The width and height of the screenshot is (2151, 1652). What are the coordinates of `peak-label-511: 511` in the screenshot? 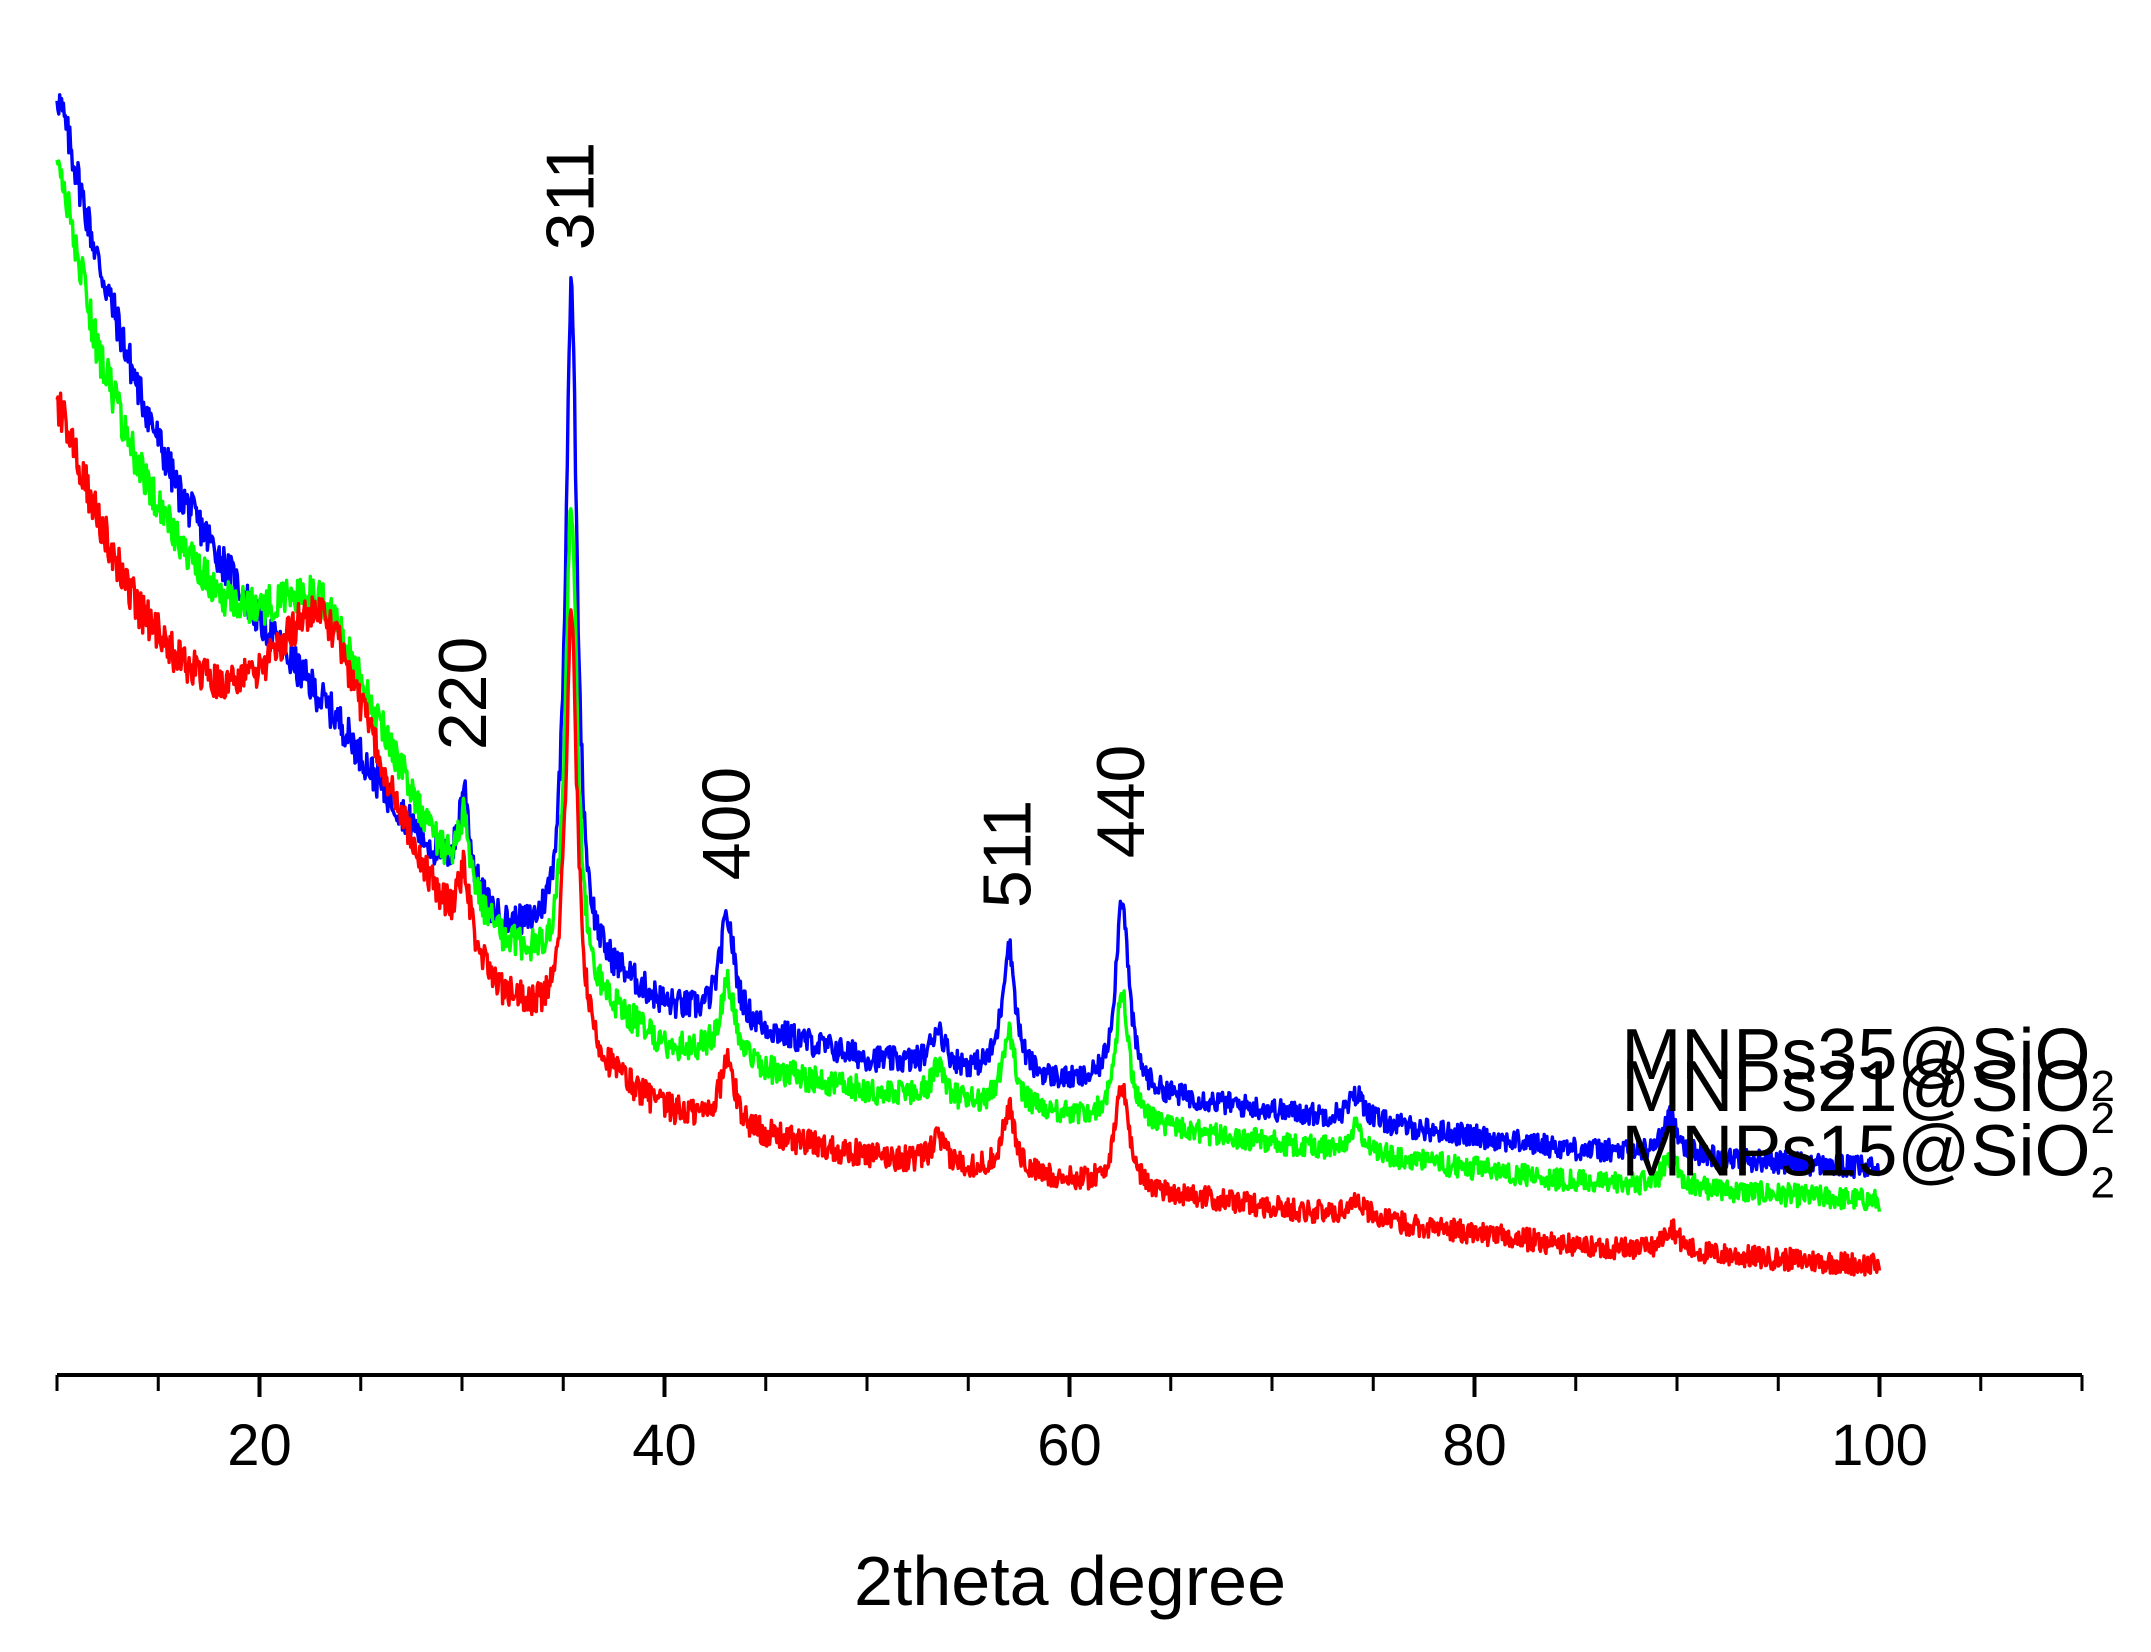 It's located at (1008, 854).